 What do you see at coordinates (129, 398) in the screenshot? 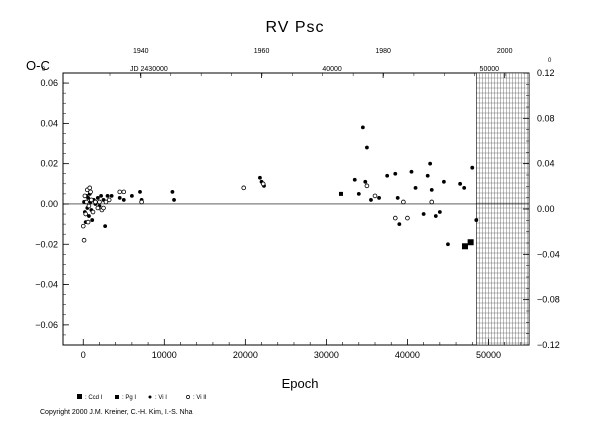
I see `legend-label: : Pg I` at bounding box center [129, 398].